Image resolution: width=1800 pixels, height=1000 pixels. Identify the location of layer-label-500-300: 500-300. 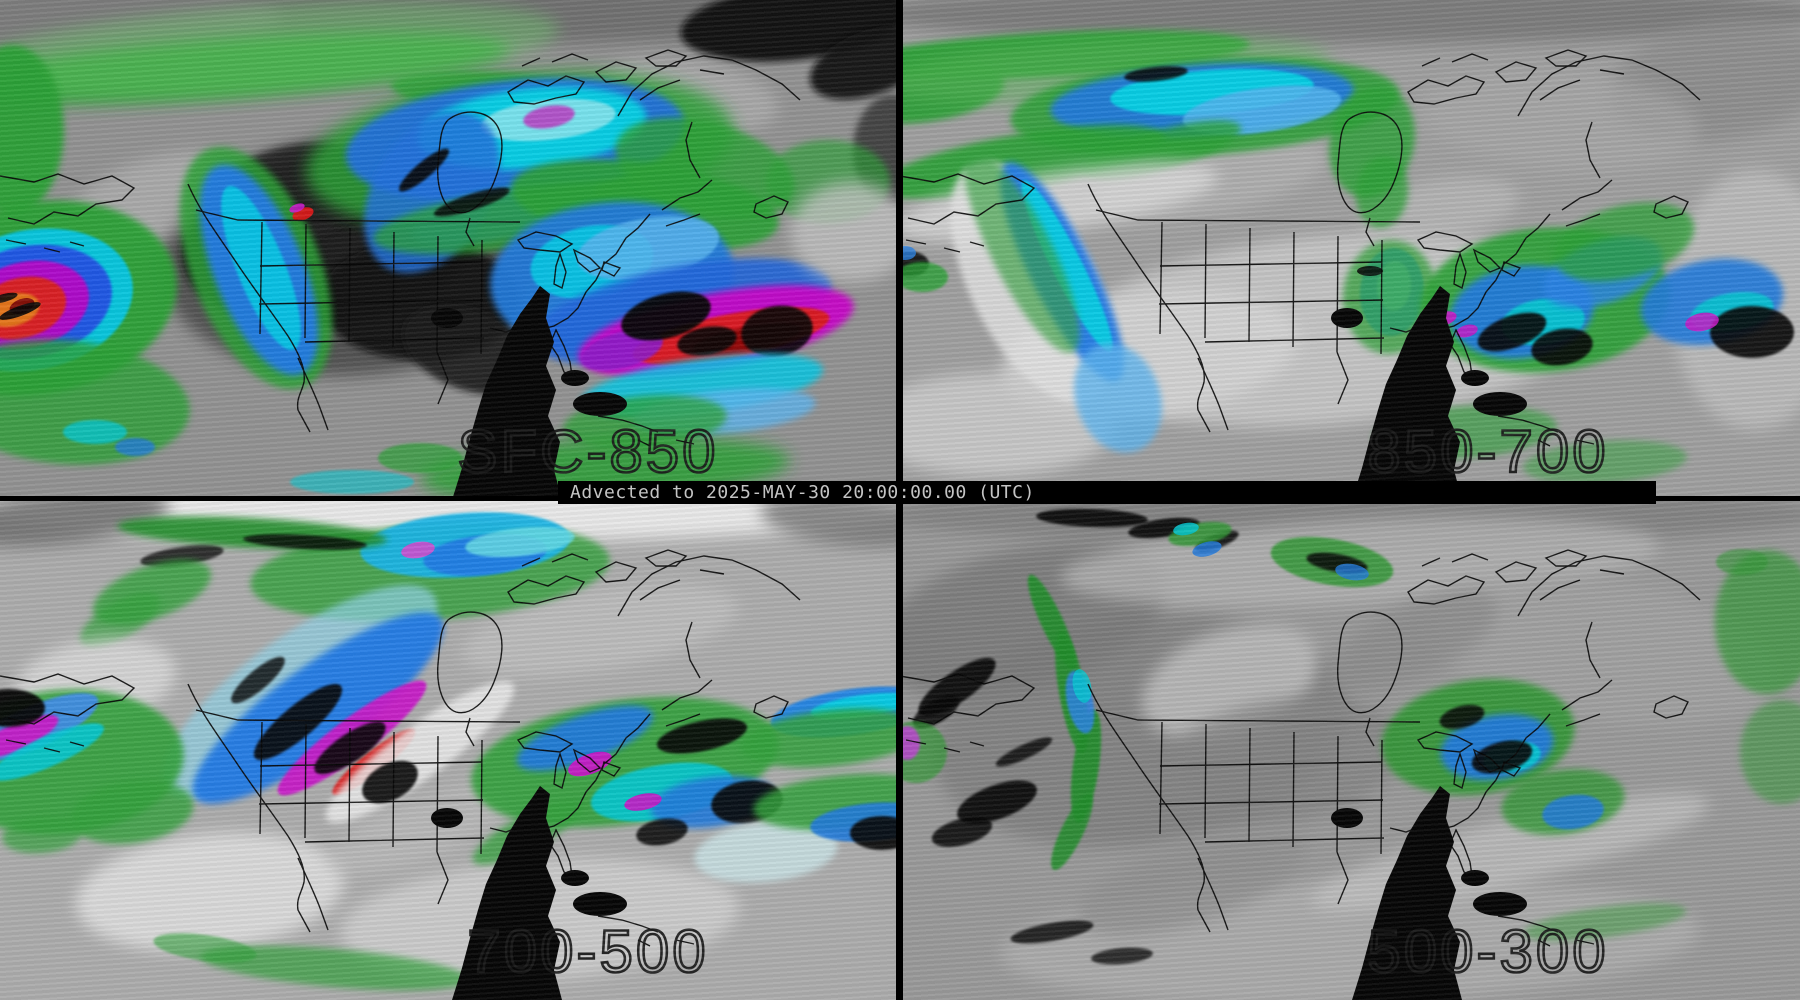
(1487, 951).